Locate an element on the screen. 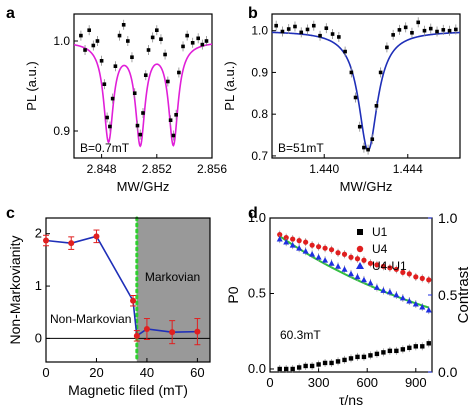 This screenshot has width=474, height=412. panel-a-x-tick-label: 2.852 is located at coordinates (157, 169).